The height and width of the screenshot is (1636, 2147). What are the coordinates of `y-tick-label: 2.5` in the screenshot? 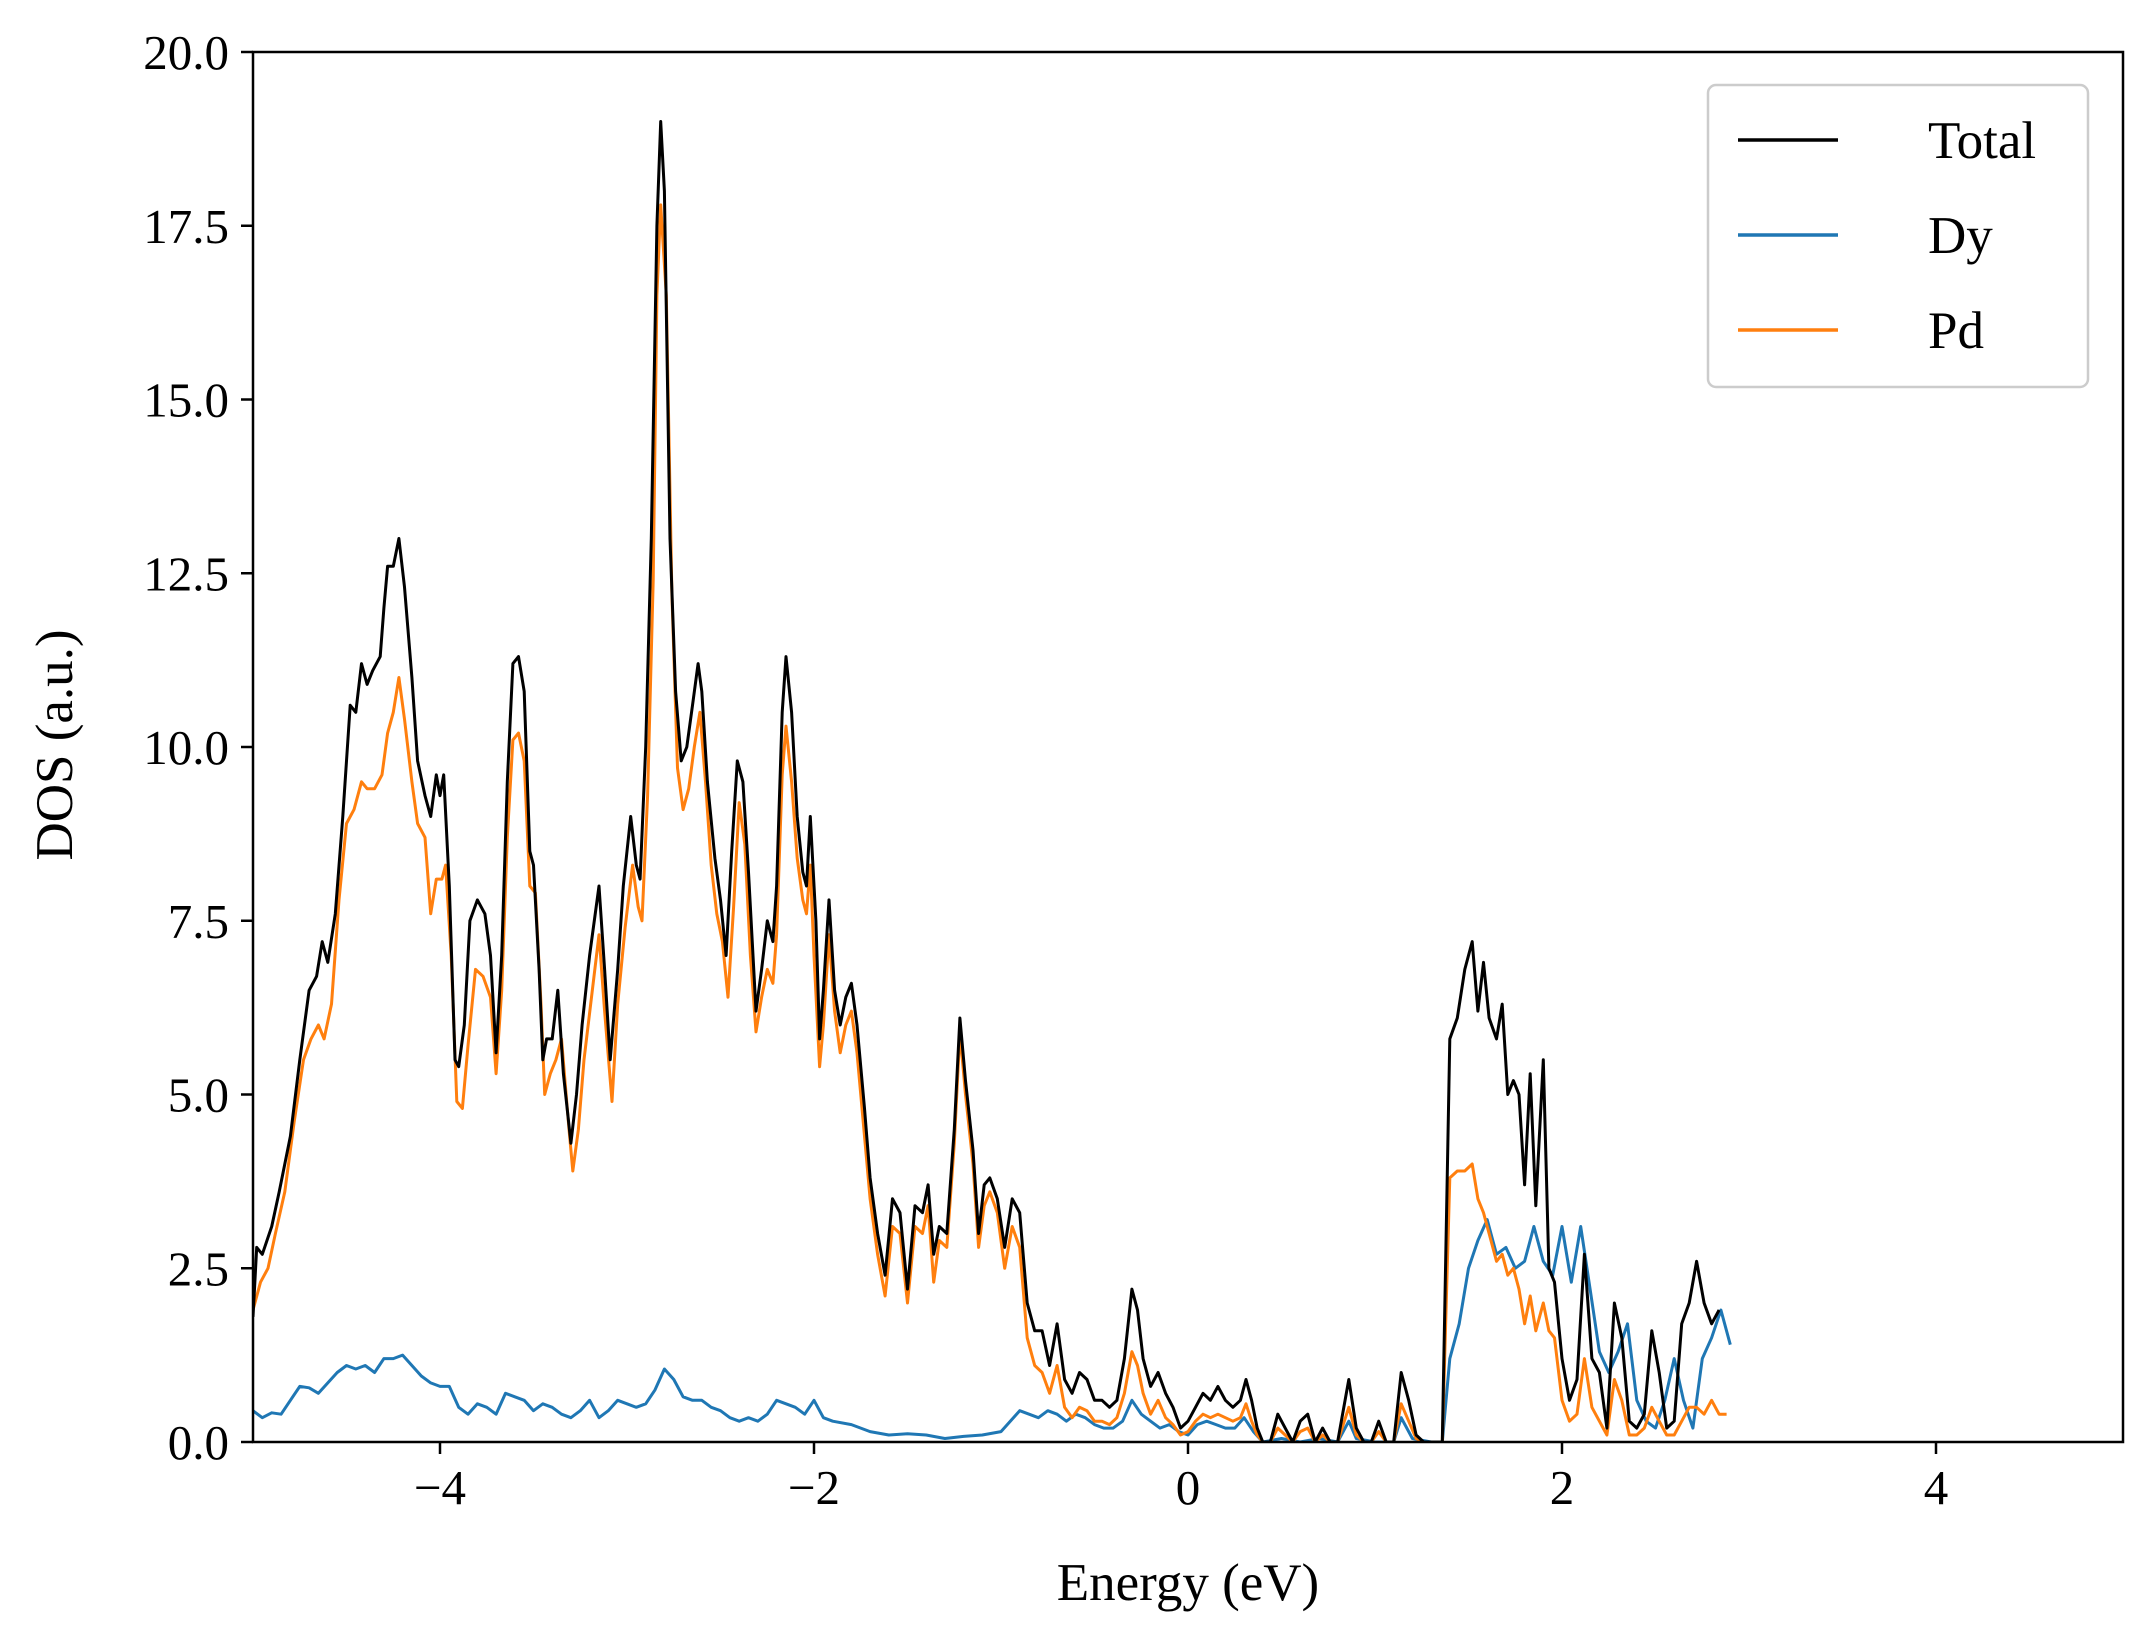 It's located at (198, 1268).